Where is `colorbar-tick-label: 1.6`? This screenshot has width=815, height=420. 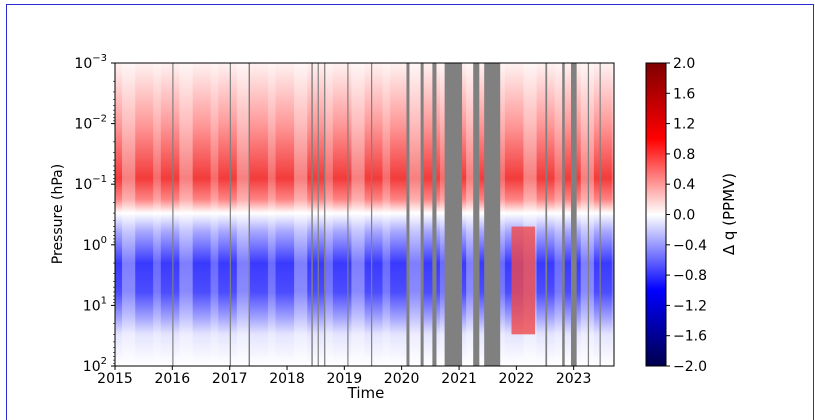 colorbar-tick-label: 1.6 is located at coordinates (684, 94).